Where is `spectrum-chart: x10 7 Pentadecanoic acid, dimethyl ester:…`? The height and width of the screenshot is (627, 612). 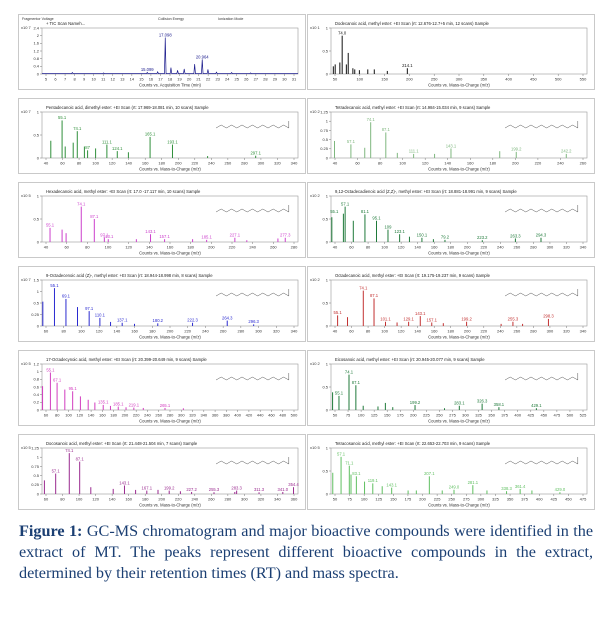 spectrum-chart: x10 7 Pentadecanoic acid, dimethyl ester:… is located at coordinates (162, 136).